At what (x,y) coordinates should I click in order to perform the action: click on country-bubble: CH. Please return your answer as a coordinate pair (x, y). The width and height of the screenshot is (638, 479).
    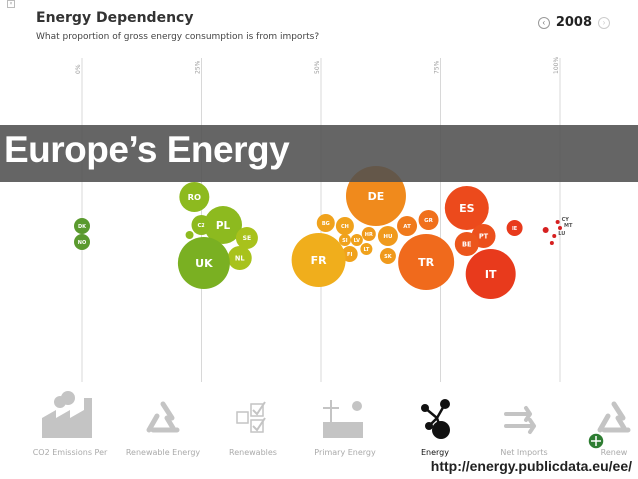
    Looking at the image, I should click on (344, 226).